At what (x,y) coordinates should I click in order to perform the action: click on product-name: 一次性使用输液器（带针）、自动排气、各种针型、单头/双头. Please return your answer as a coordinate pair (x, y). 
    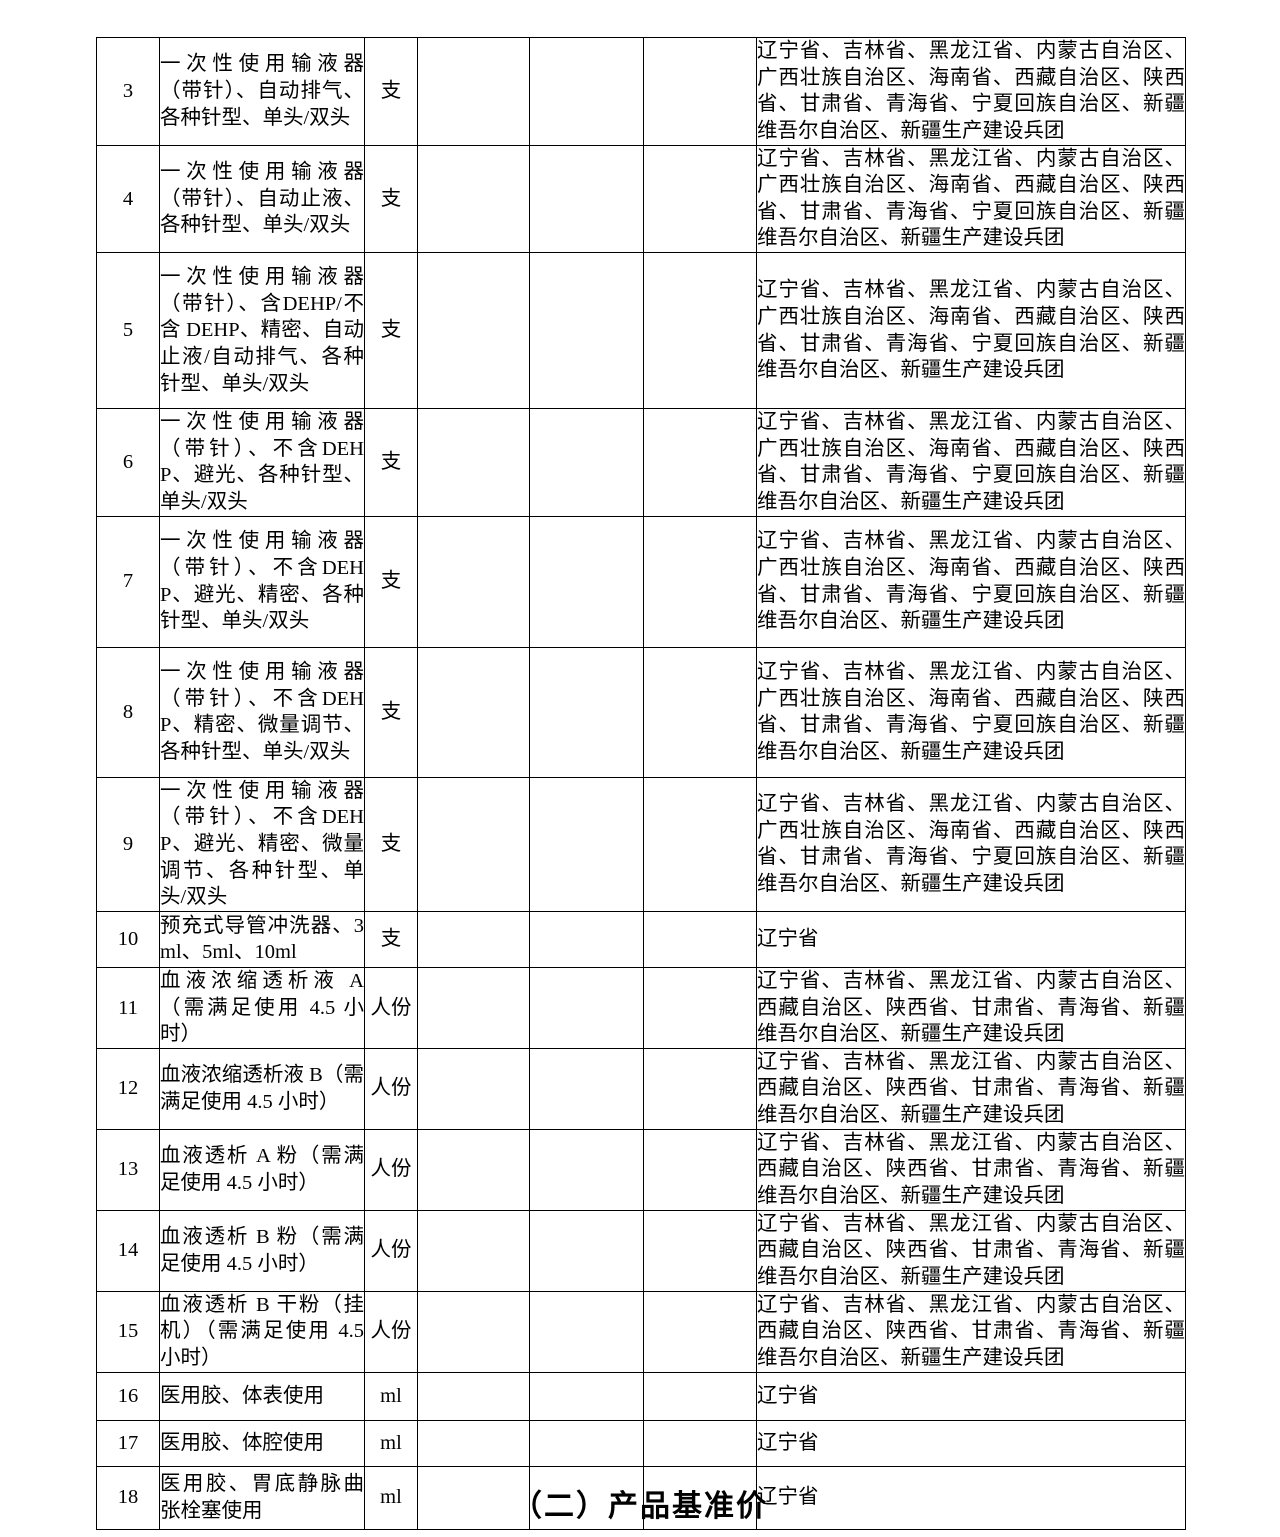
    Looking at the image, I should click on (262, 91).